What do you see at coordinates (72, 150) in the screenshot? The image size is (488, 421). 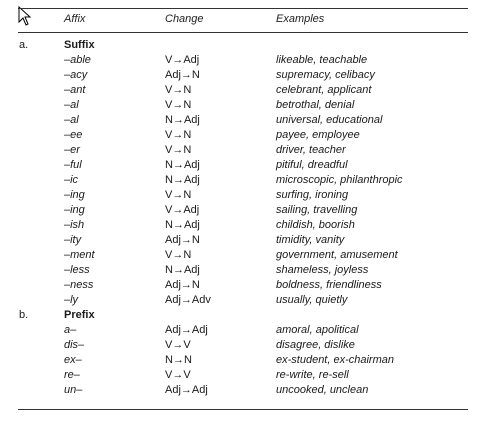 I see `cell-affix: –er` at bounding box center [72, 150].